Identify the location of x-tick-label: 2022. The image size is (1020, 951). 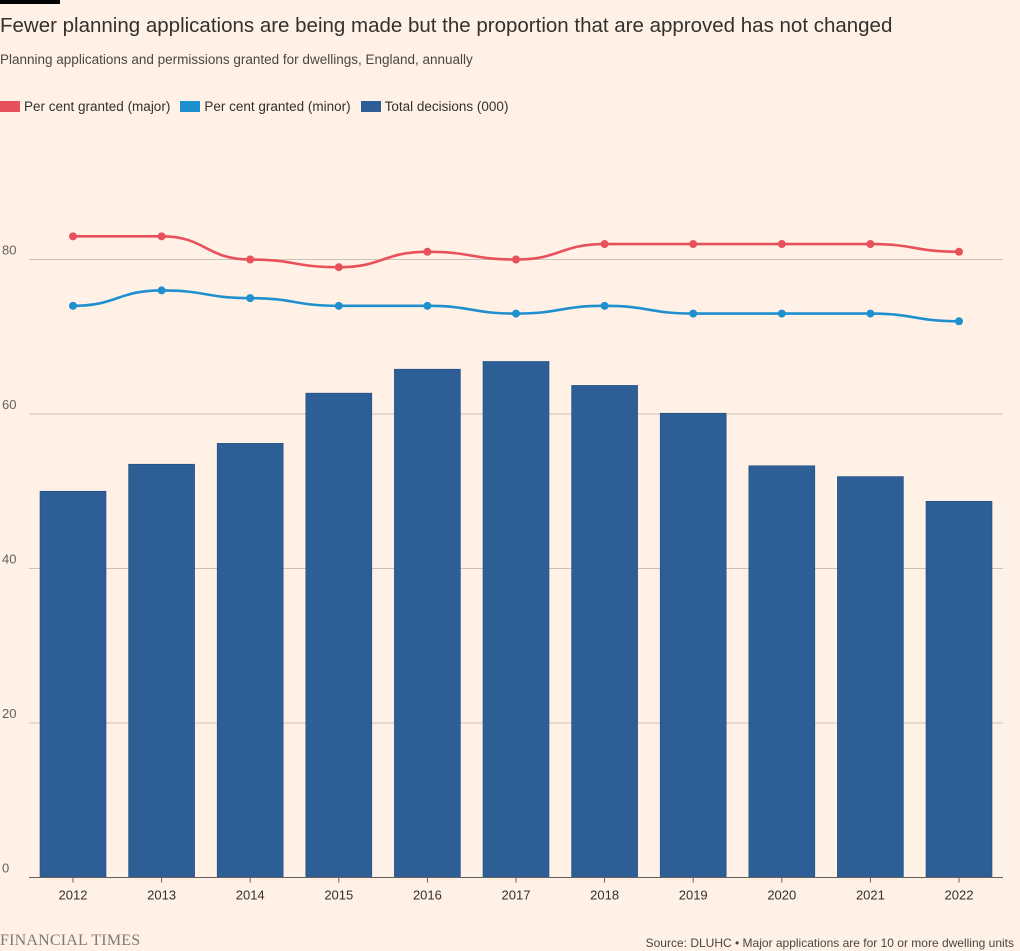
(959, 895).